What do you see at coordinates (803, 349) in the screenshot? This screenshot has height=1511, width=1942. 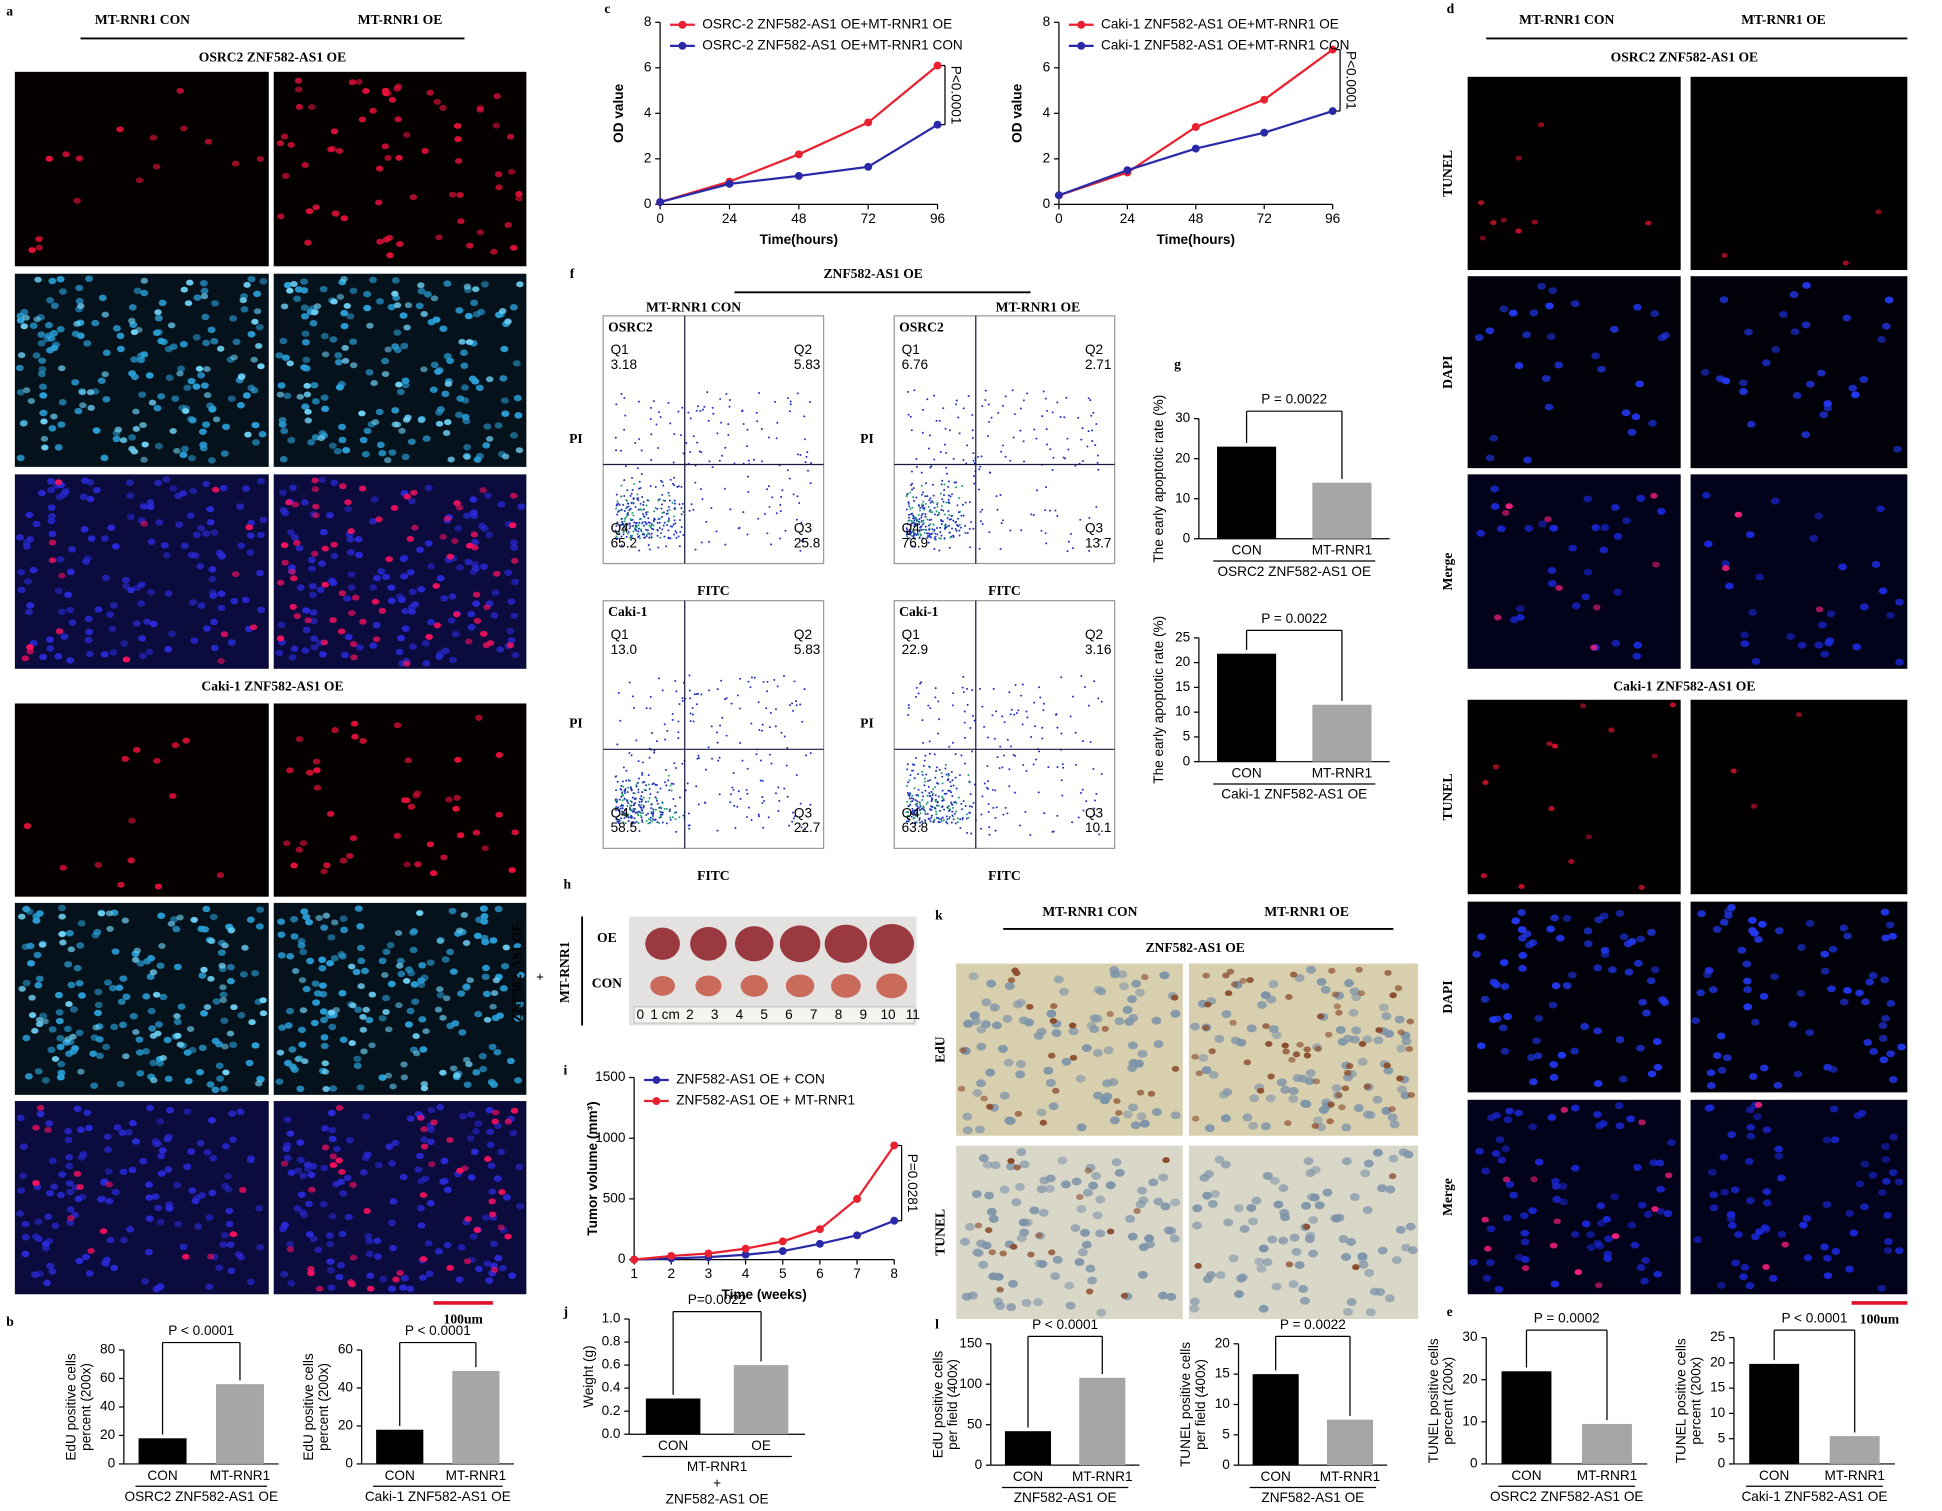 I see `quadrant-name: Q2` at bounding box center [803, 349].